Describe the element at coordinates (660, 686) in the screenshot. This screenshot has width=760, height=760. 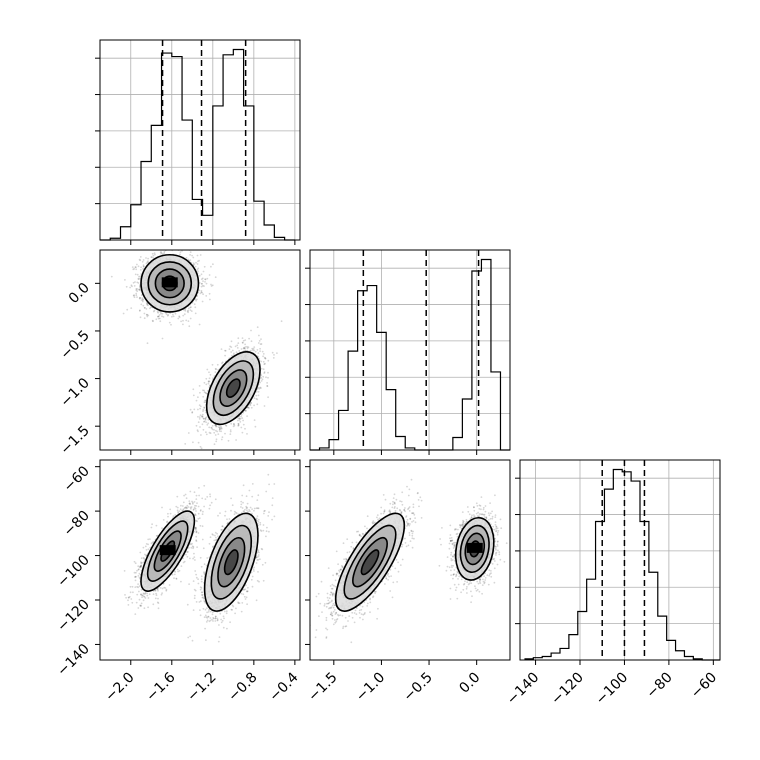
I see `x-tick-label: −80` at that location.